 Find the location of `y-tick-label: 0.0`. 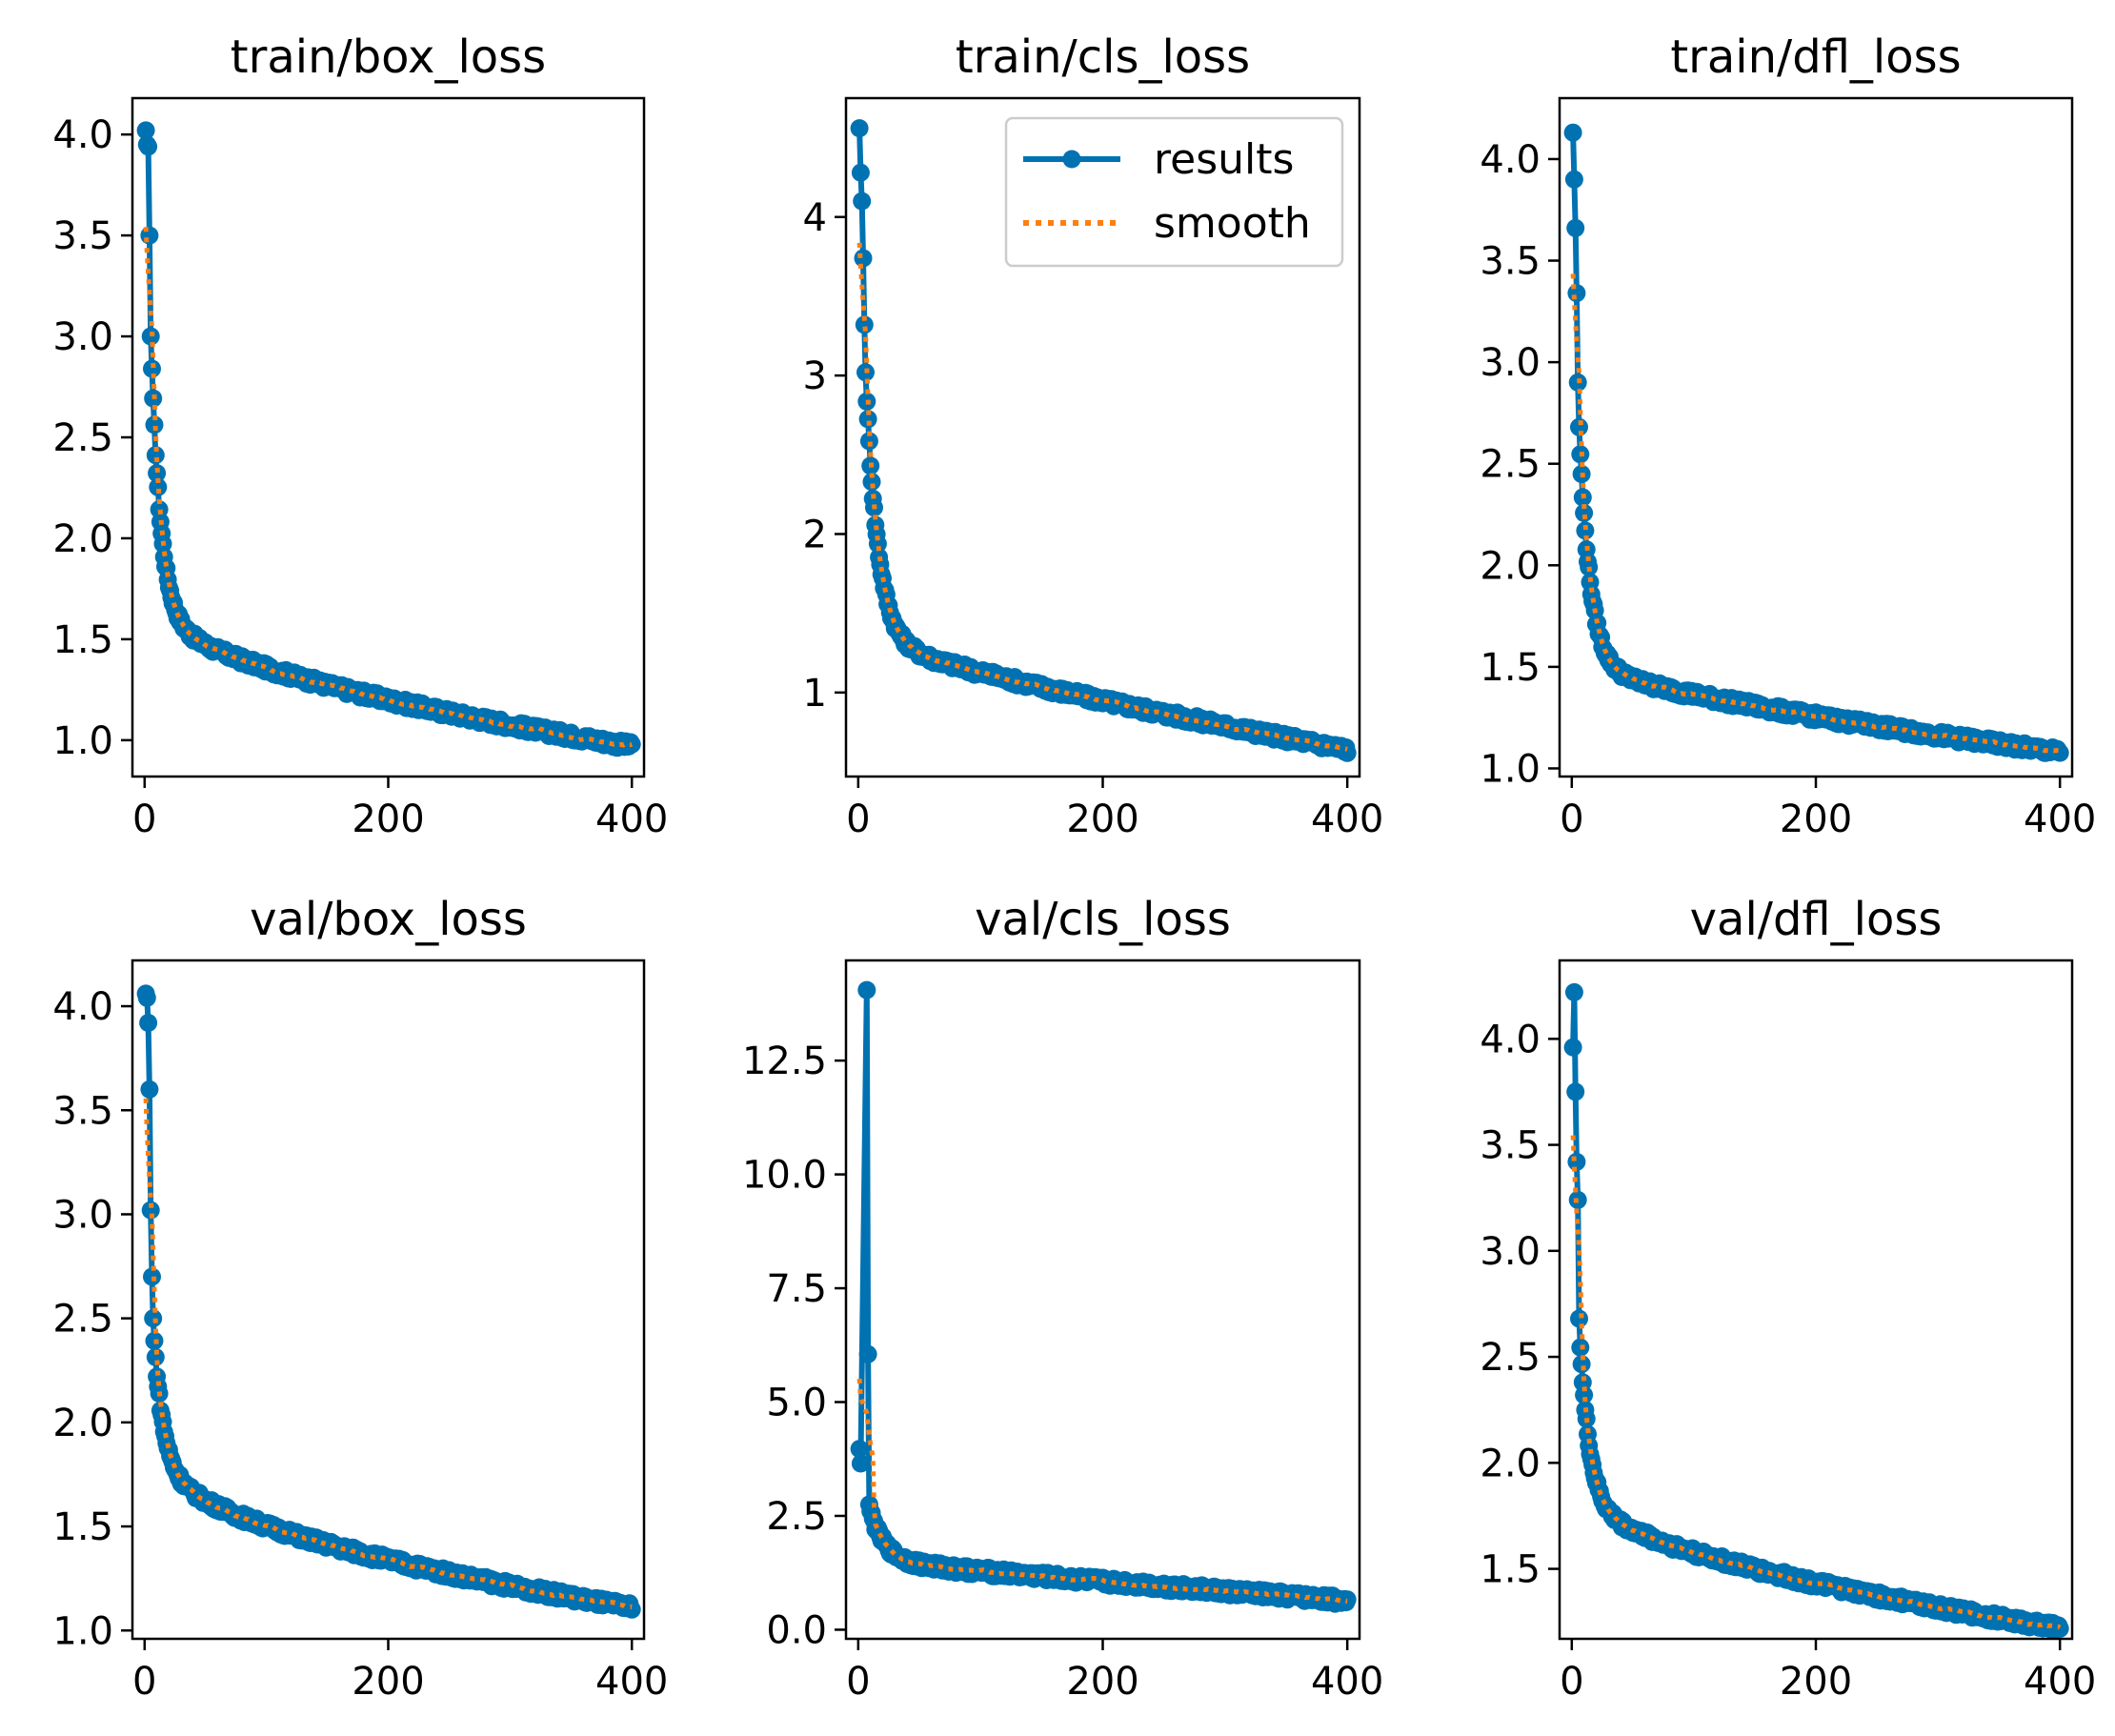

y-tick-label: 0.0 is located at coordinates (796, 1630).